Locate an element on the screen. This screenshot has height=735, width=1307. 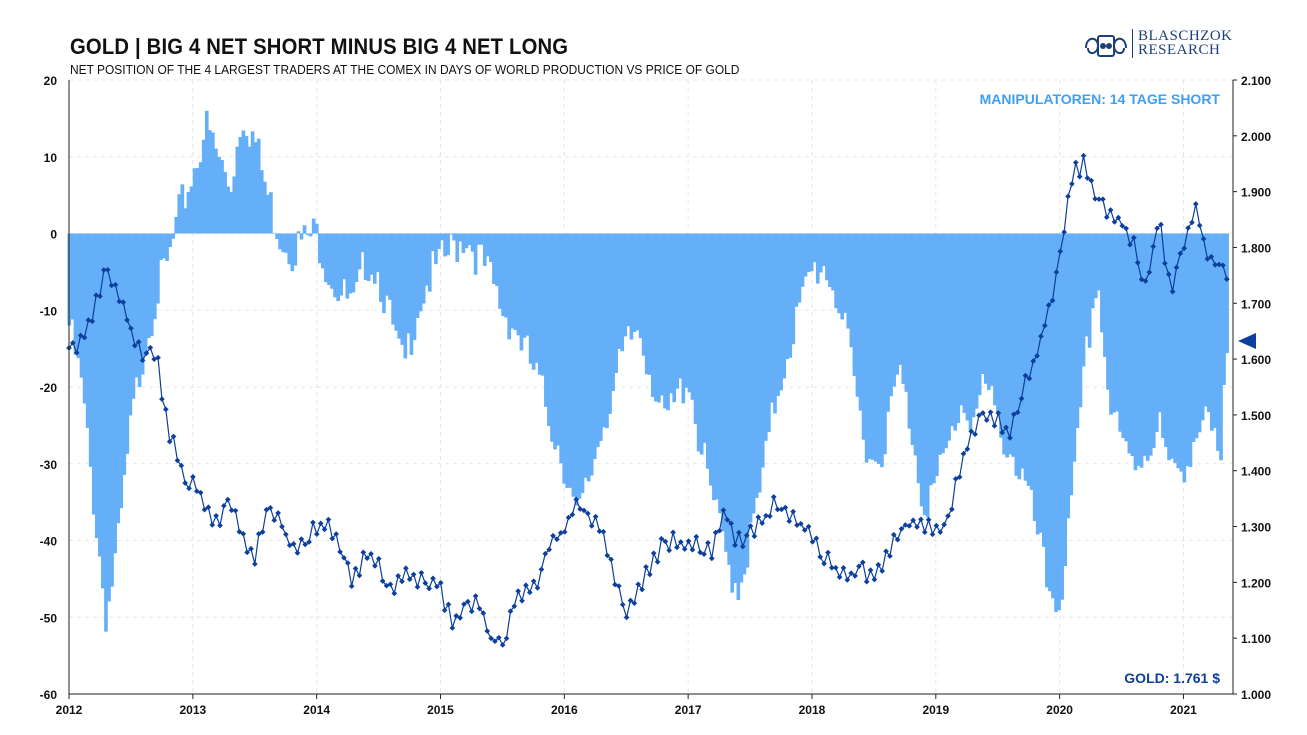
left-tick-label-7: -50 is located at coordinates (49, 618).